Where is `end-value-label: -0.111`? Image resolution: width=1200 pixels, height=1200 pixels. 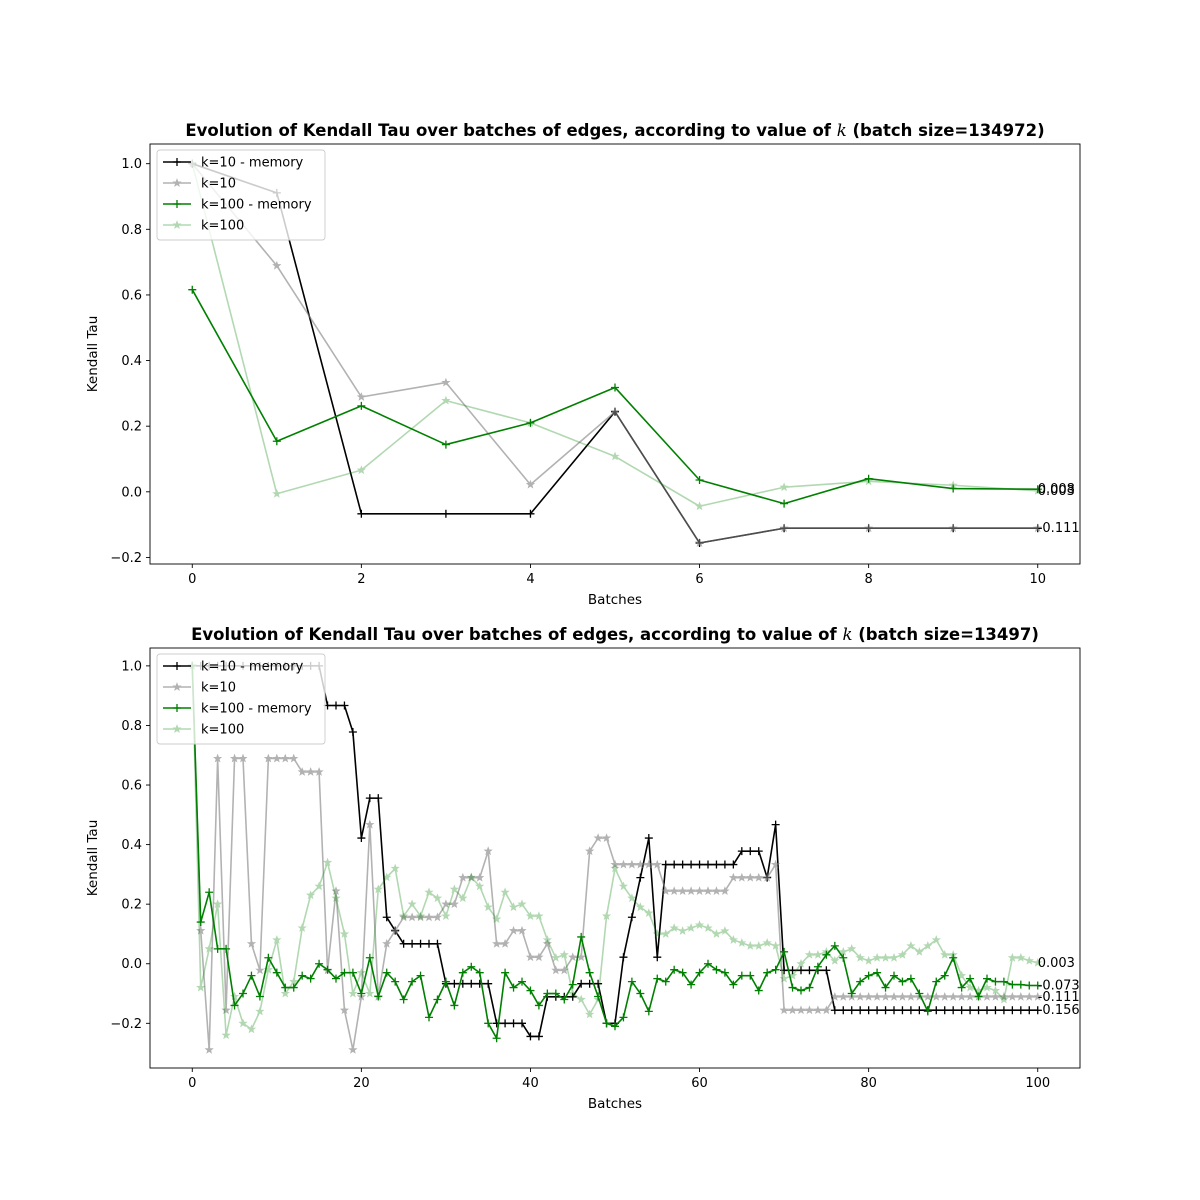
end-value-label: -0.111 is located at coordinates (1059, 997).